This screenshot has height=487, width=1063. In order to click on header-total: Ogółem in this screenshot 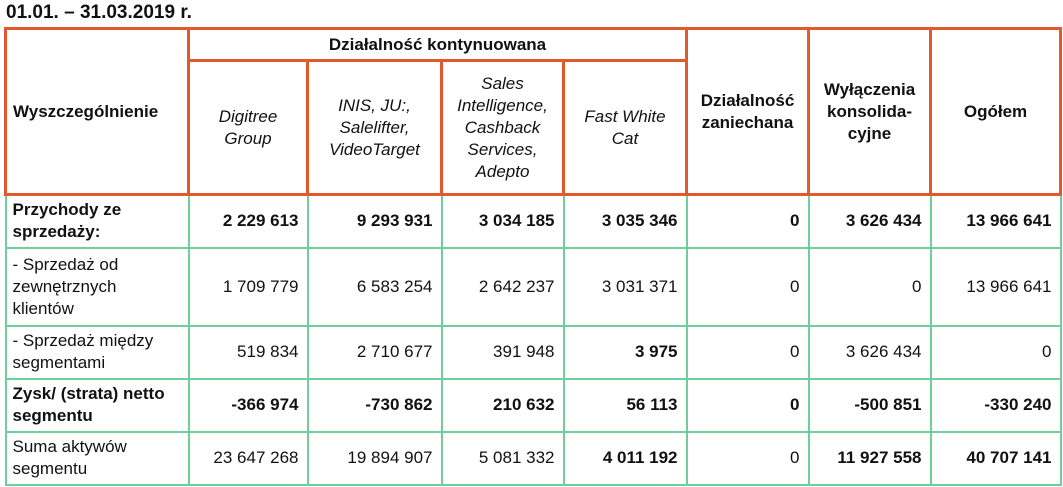, I will do `click(996, 111)`.